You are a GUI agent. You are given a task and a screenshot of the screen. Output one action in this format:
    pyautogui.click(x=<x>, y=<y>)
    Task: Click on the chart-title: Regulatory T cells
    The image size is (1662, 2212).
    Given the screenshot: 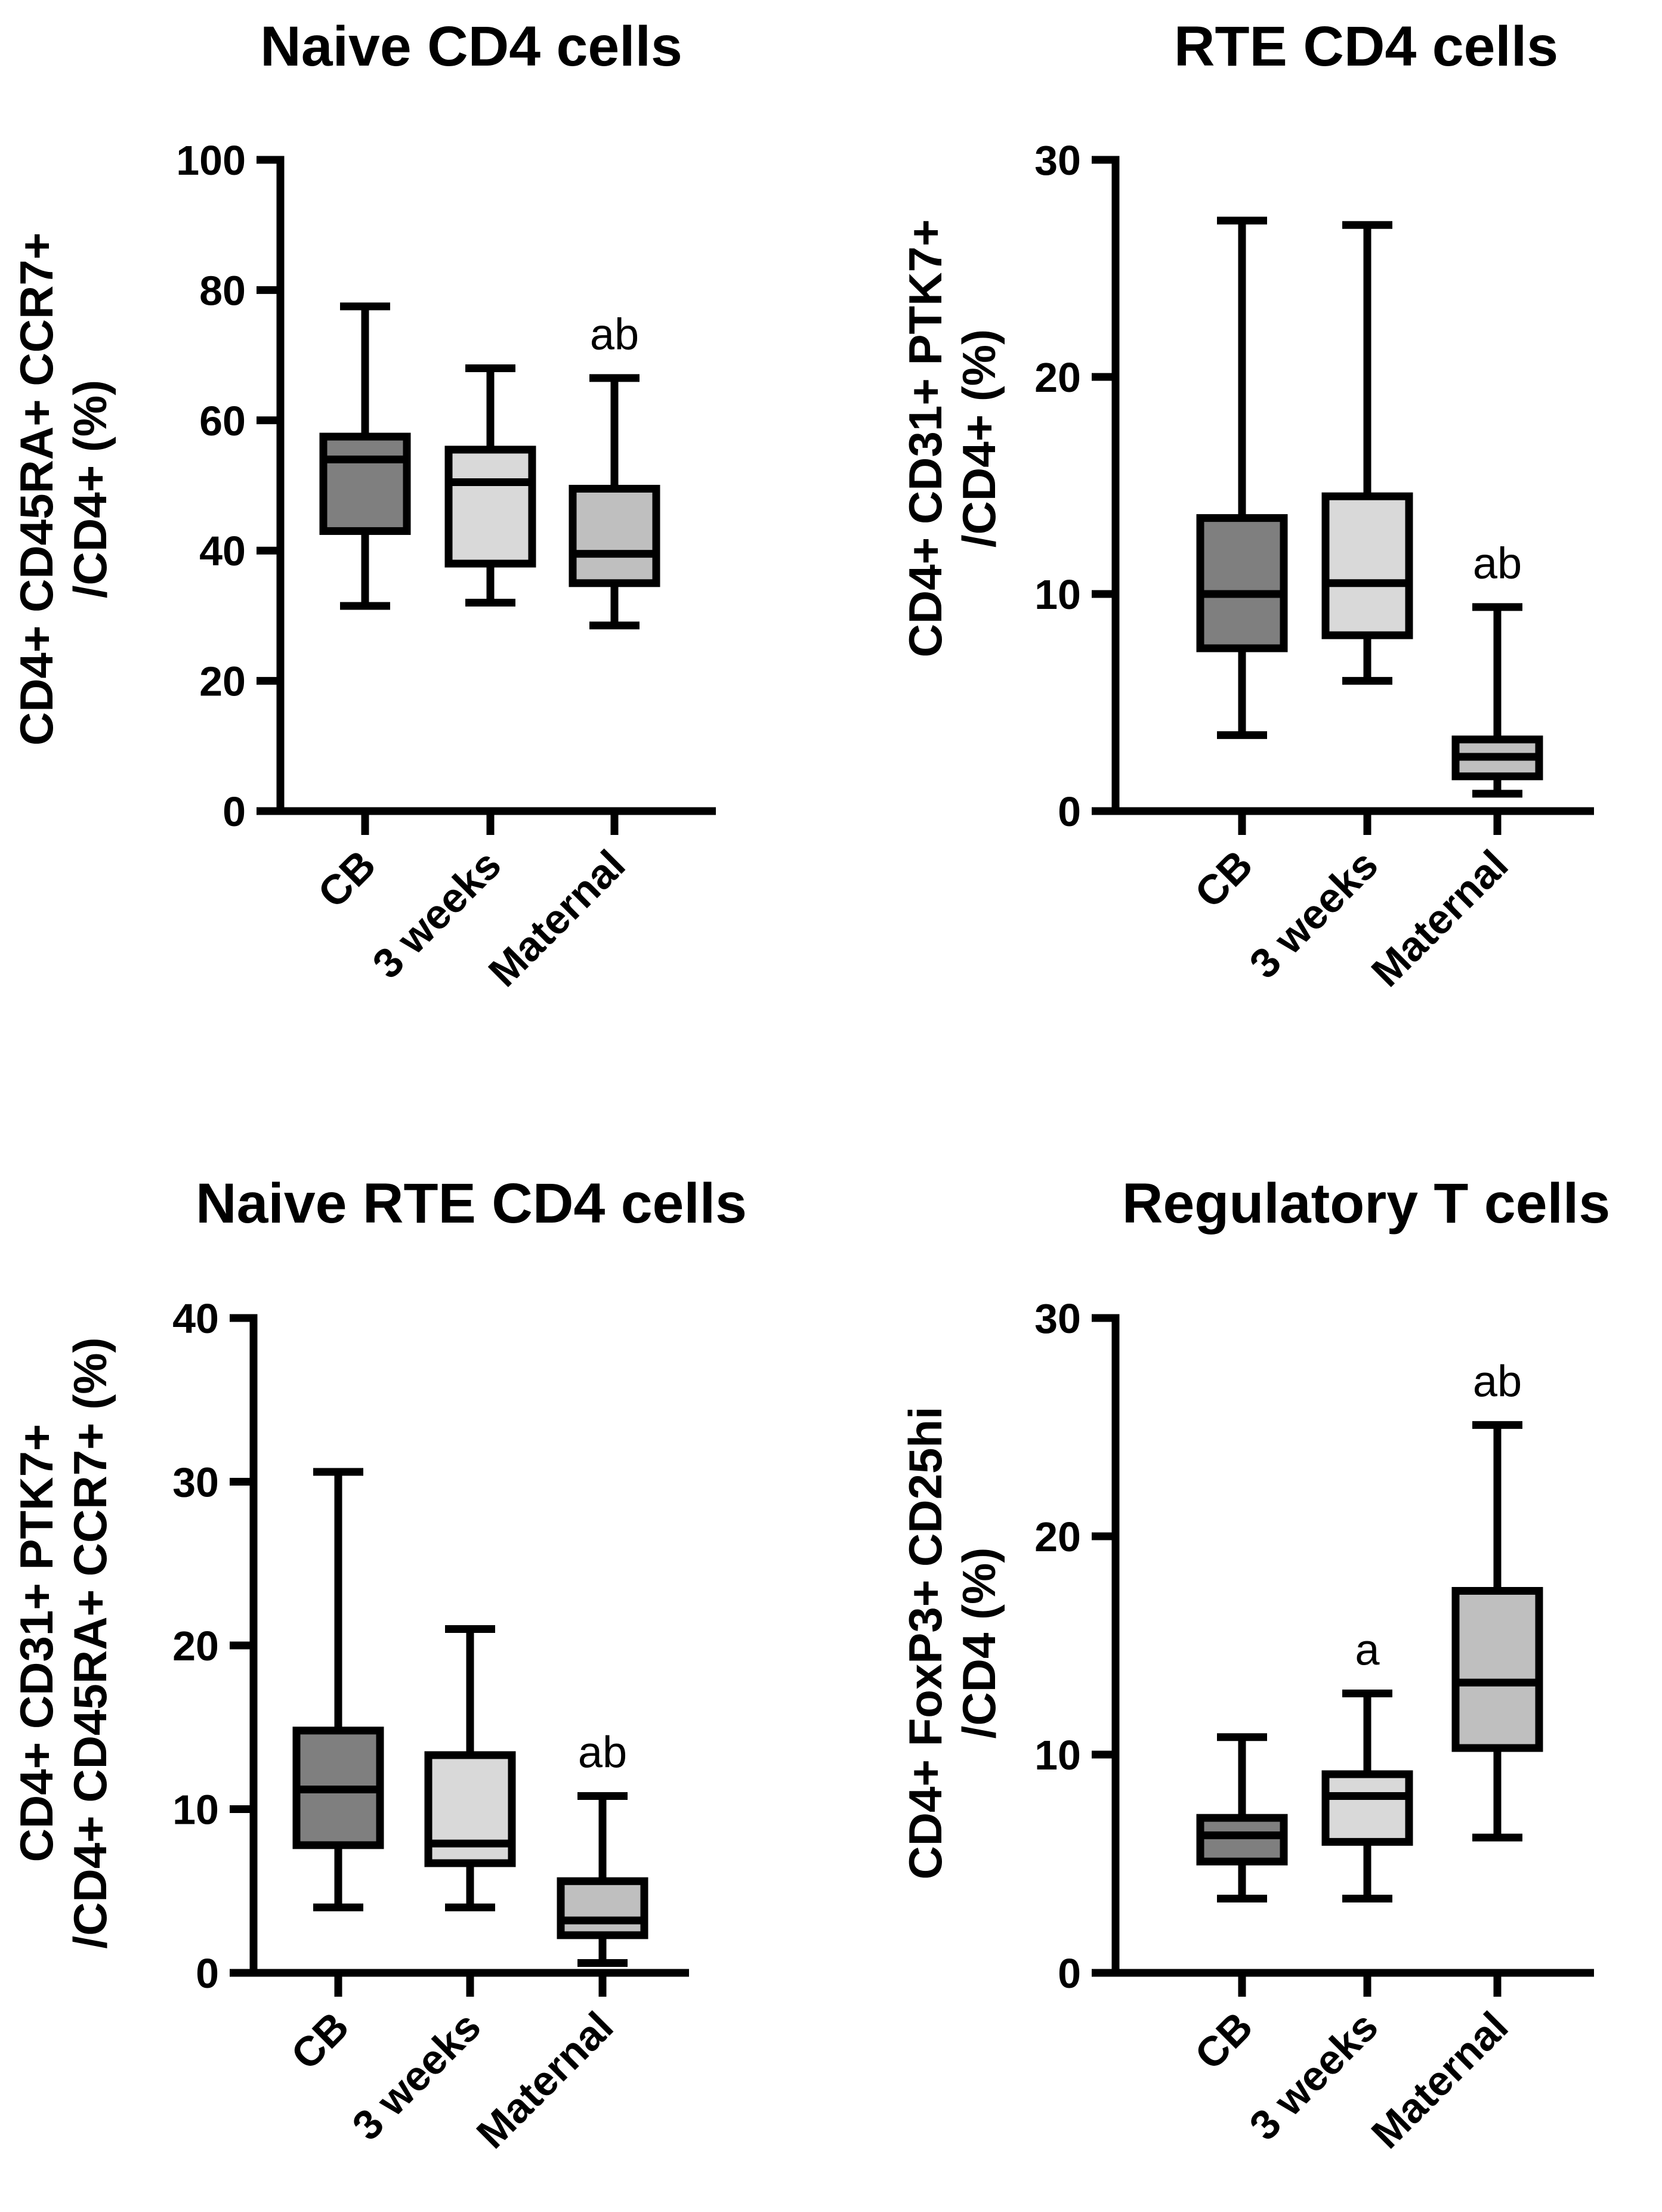 What is the action you would take?
    pyautogui.click(x=1366, y=1204)
    